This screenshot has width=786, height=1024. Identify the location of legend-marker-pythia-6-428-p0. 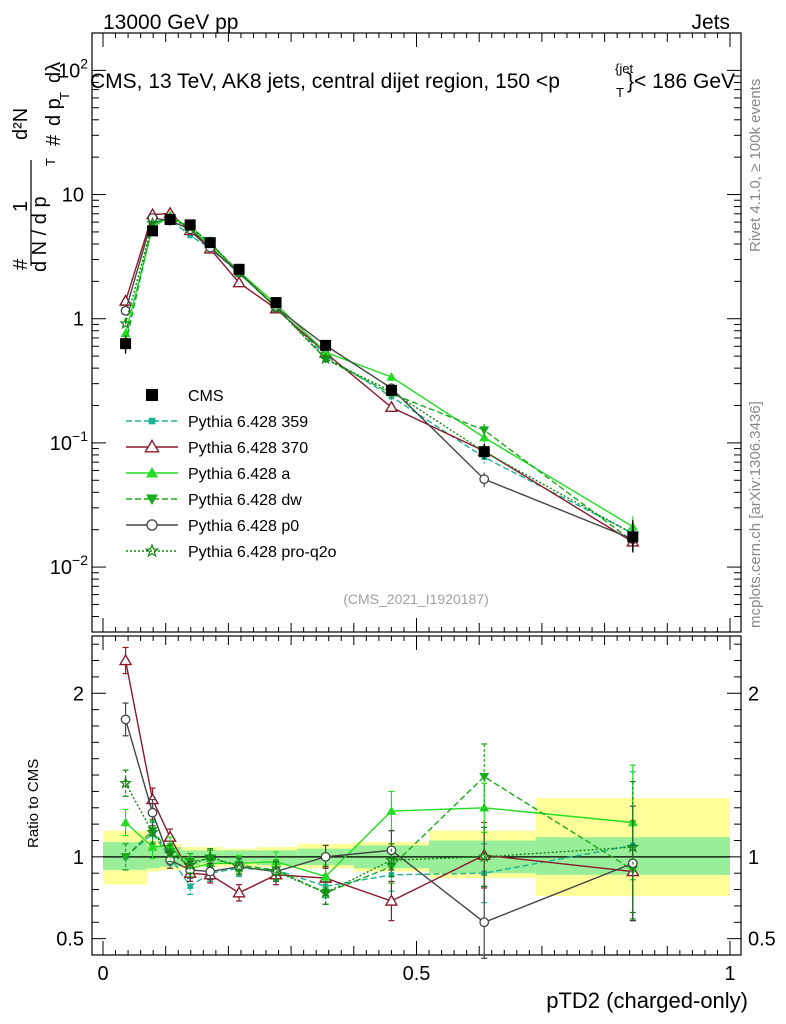
(152, 525).